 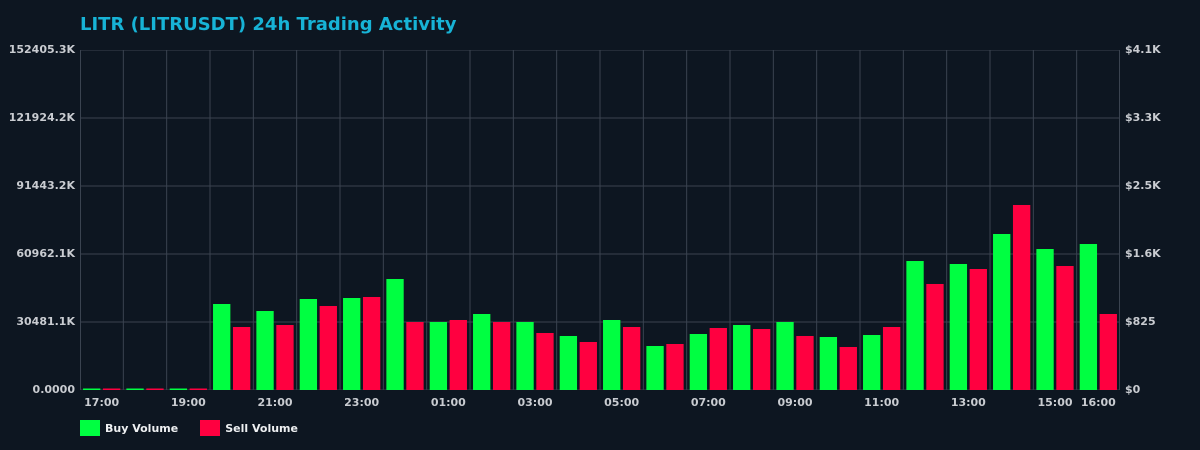 I want to click on legend-item-buy: Buy Volume, so click(x=129, y=428).